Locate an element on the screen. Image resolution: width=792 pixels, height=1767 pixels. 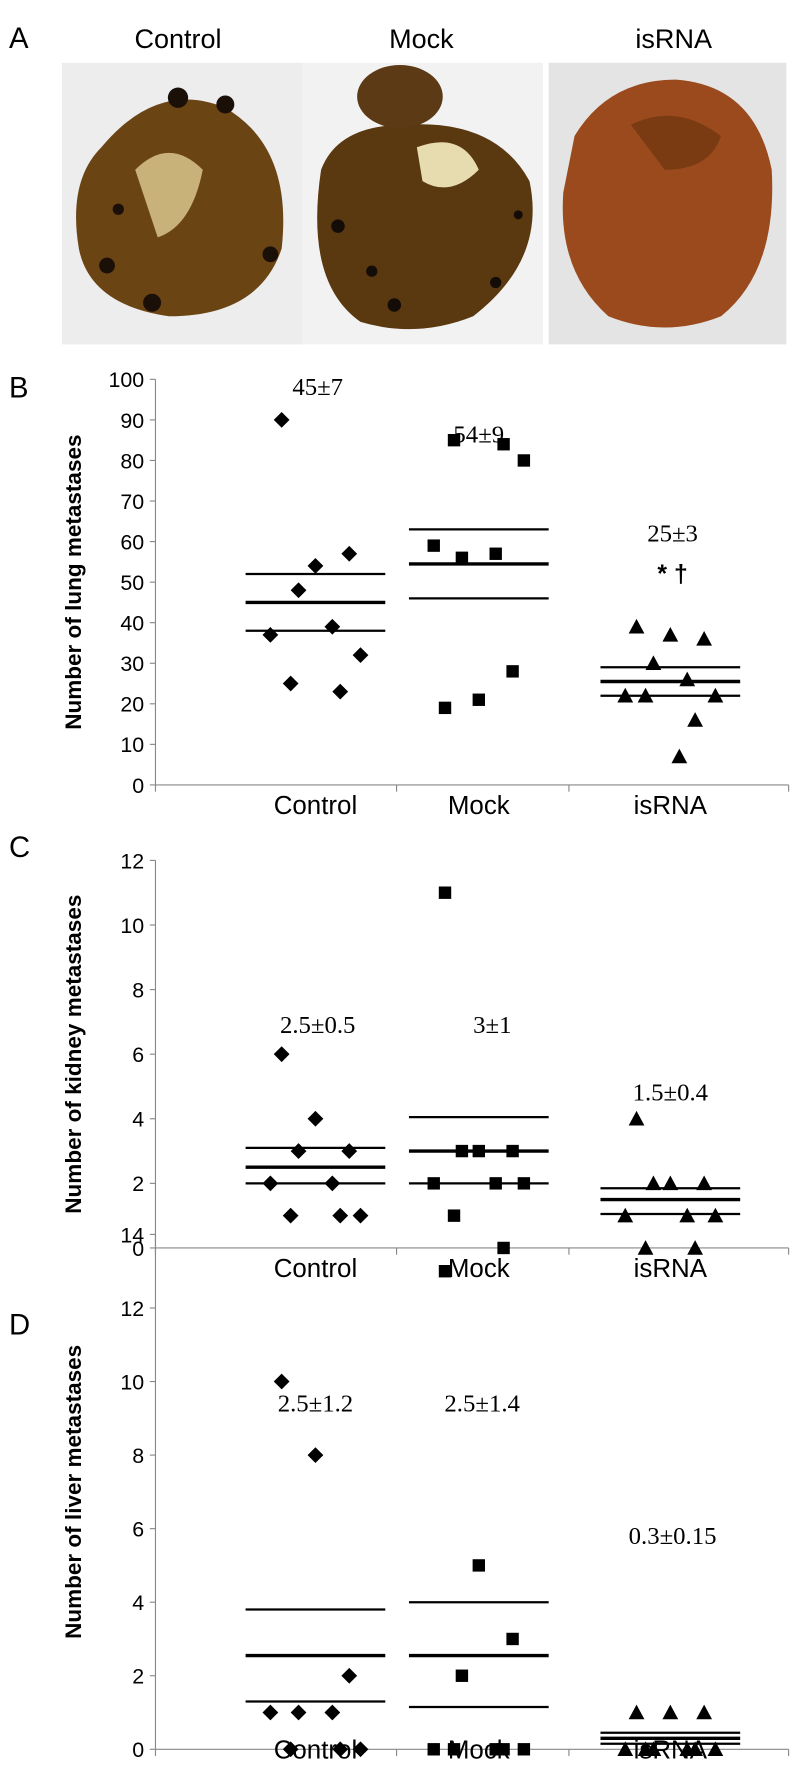
annotation: 2.5±0.5 is located at coordinates (318, 1025).